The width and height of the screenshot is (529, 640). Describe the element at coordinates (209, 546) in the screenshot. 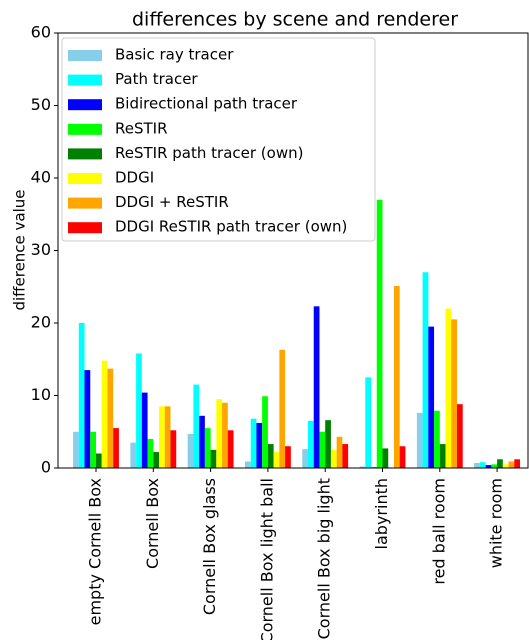

I see `x-tick-label: Cornell Box glass` at that location.